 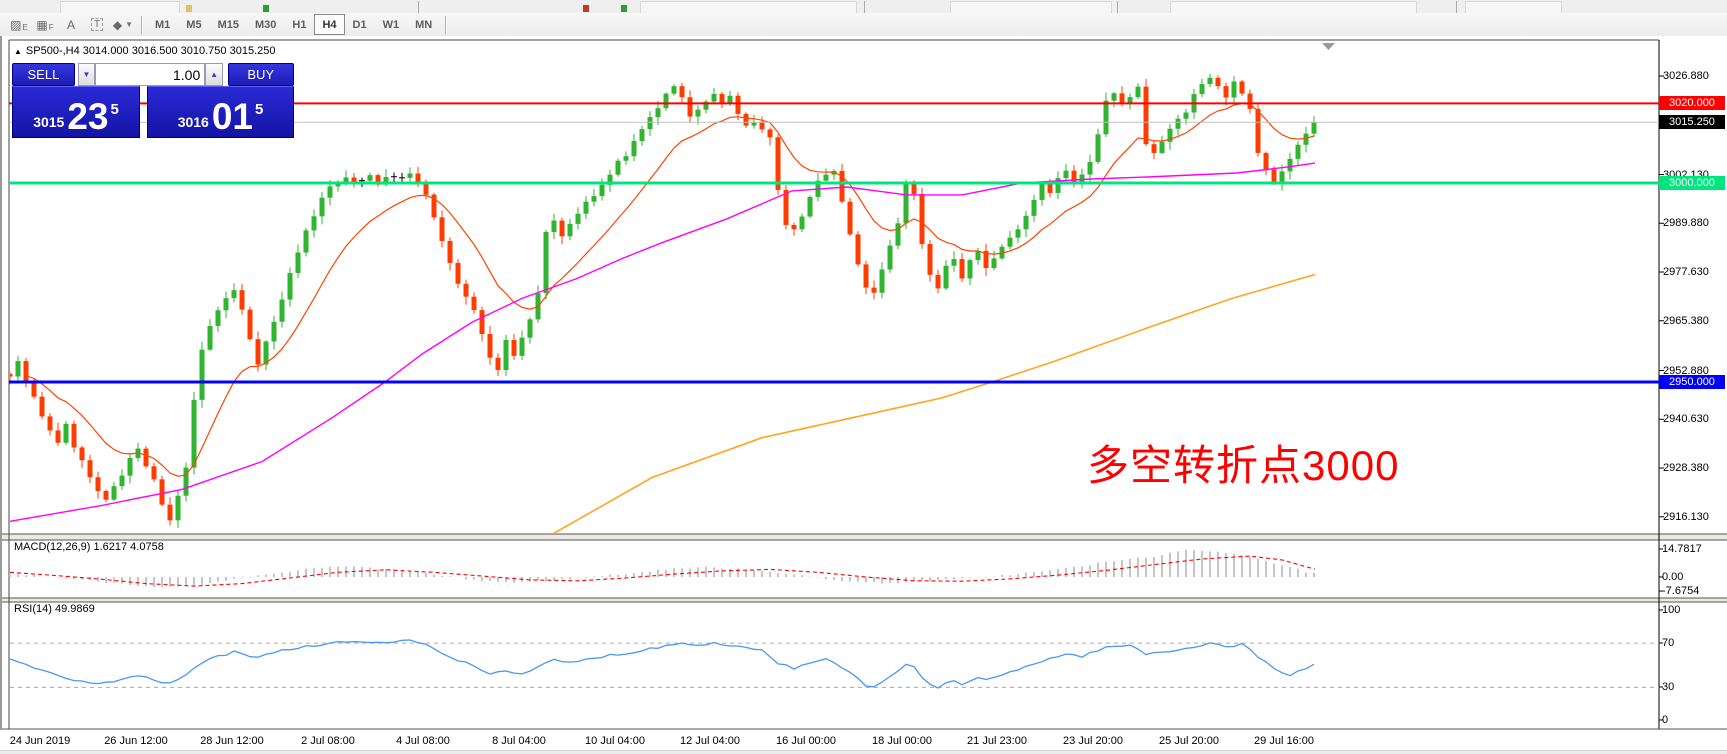 I want to click on chart-text-annotation: 多空转折点3000, so click(x=1243, y=465).